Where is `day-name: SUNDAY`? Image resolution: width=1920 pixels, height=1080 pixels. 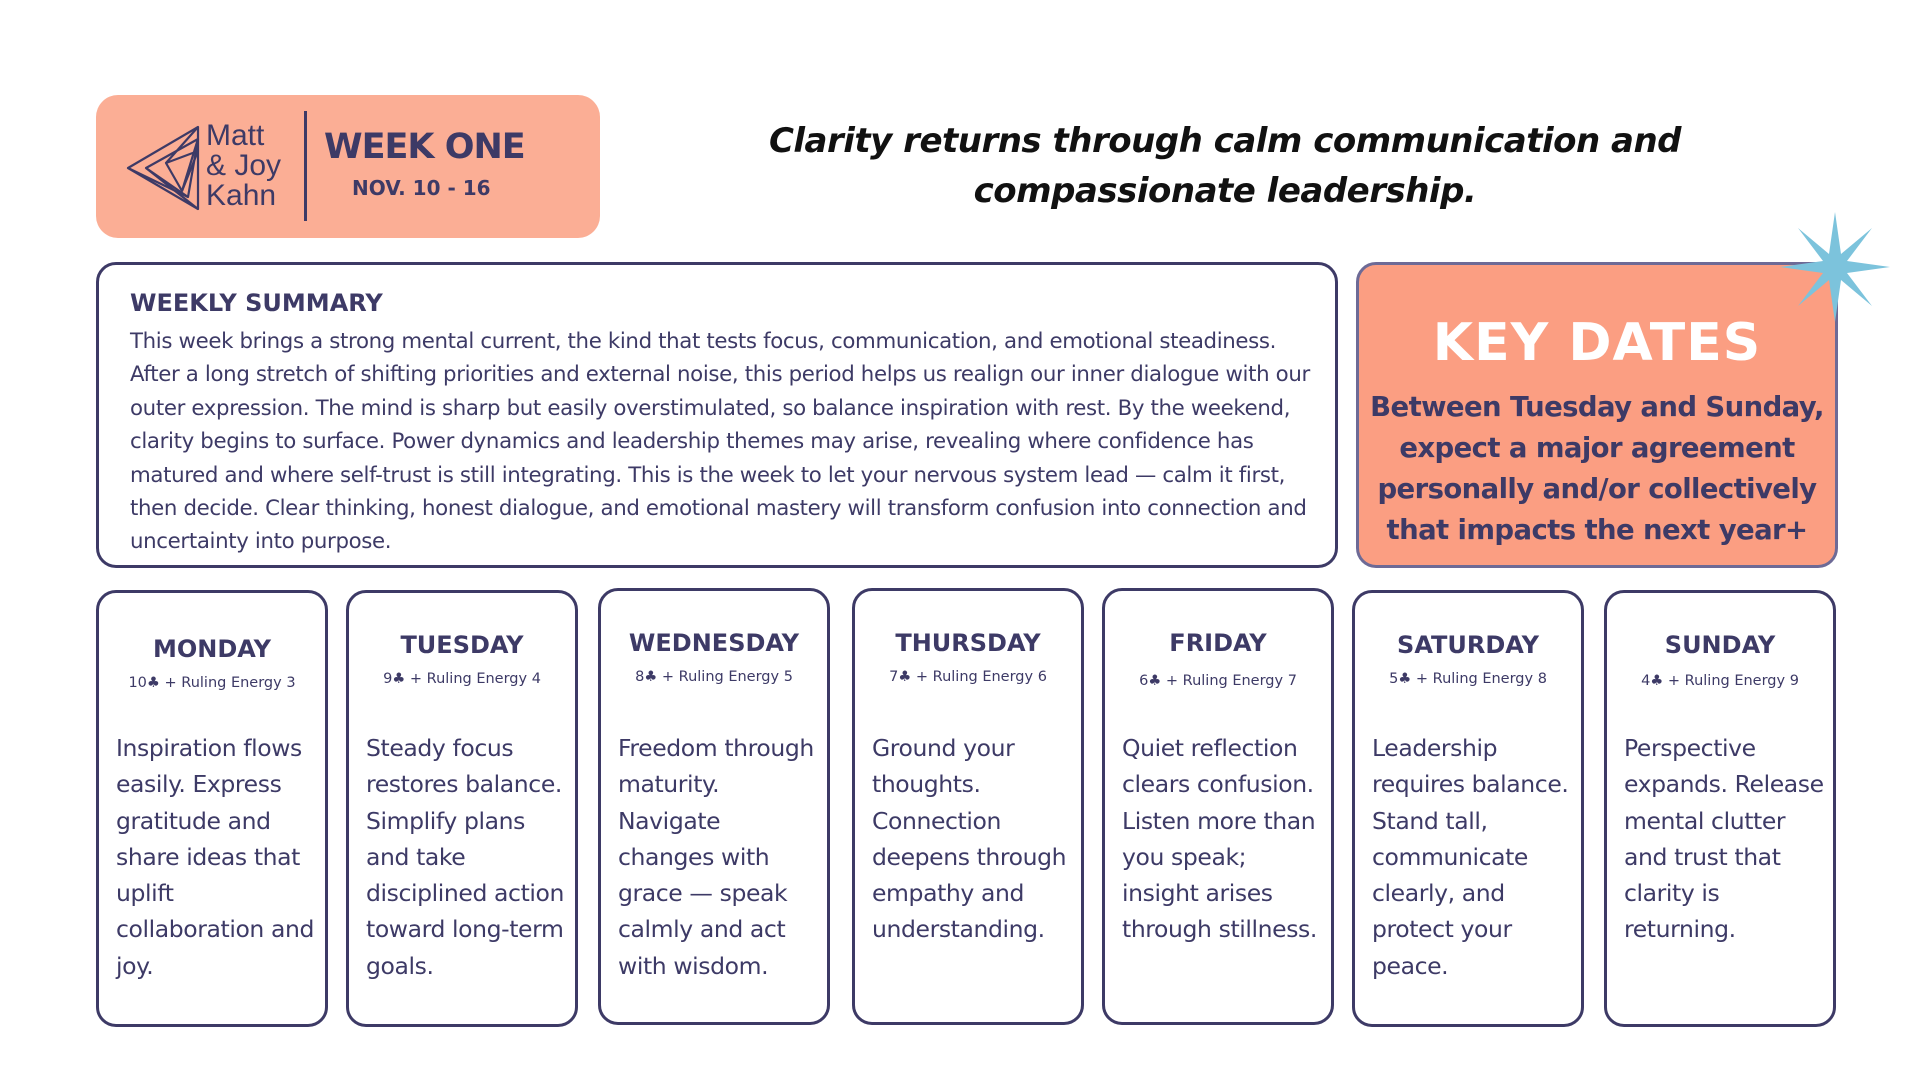
day-name: SUNDAY is located at coordinates (1720, 645).